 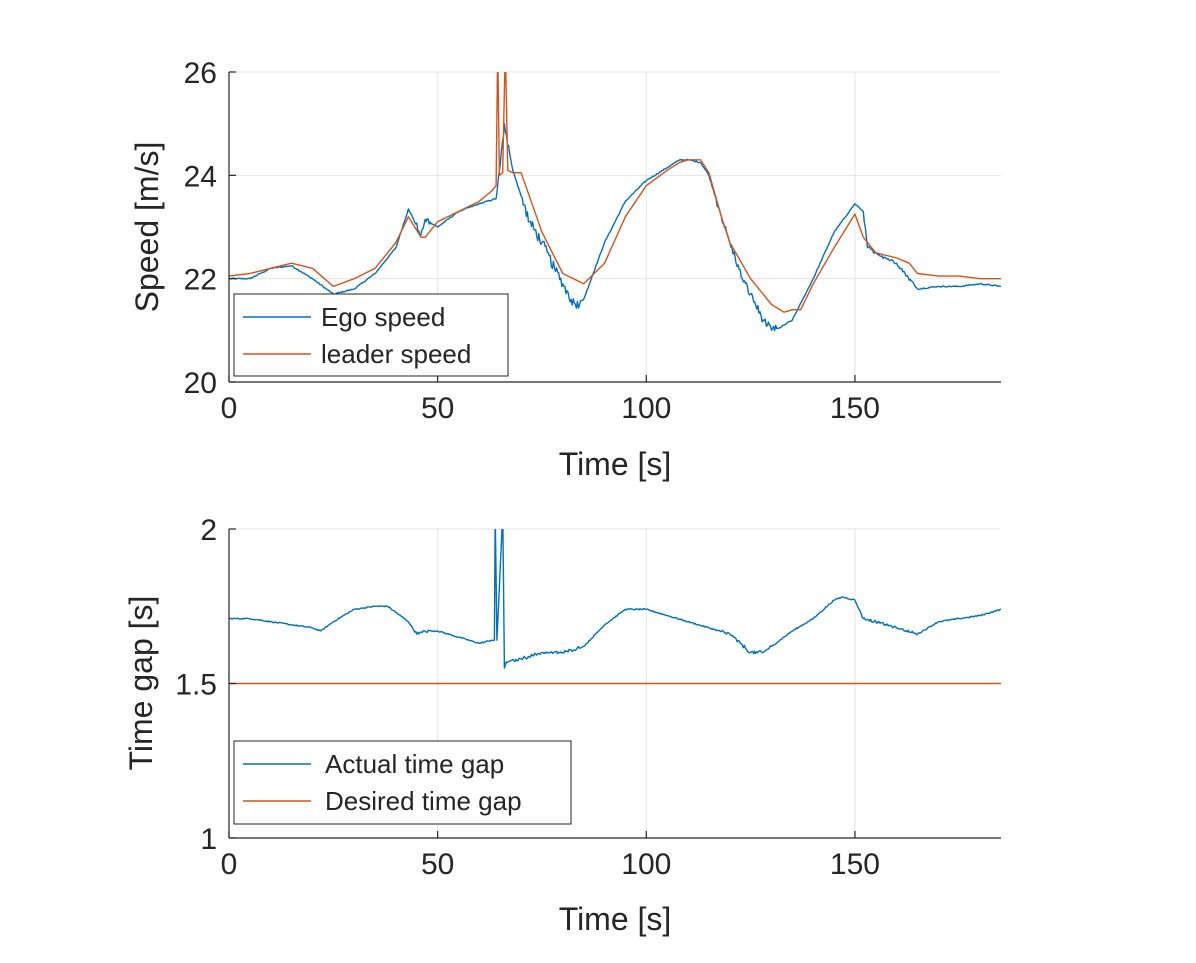 I want to click on speed-x-tick-label-50: 50, so click(x=437, y=408).